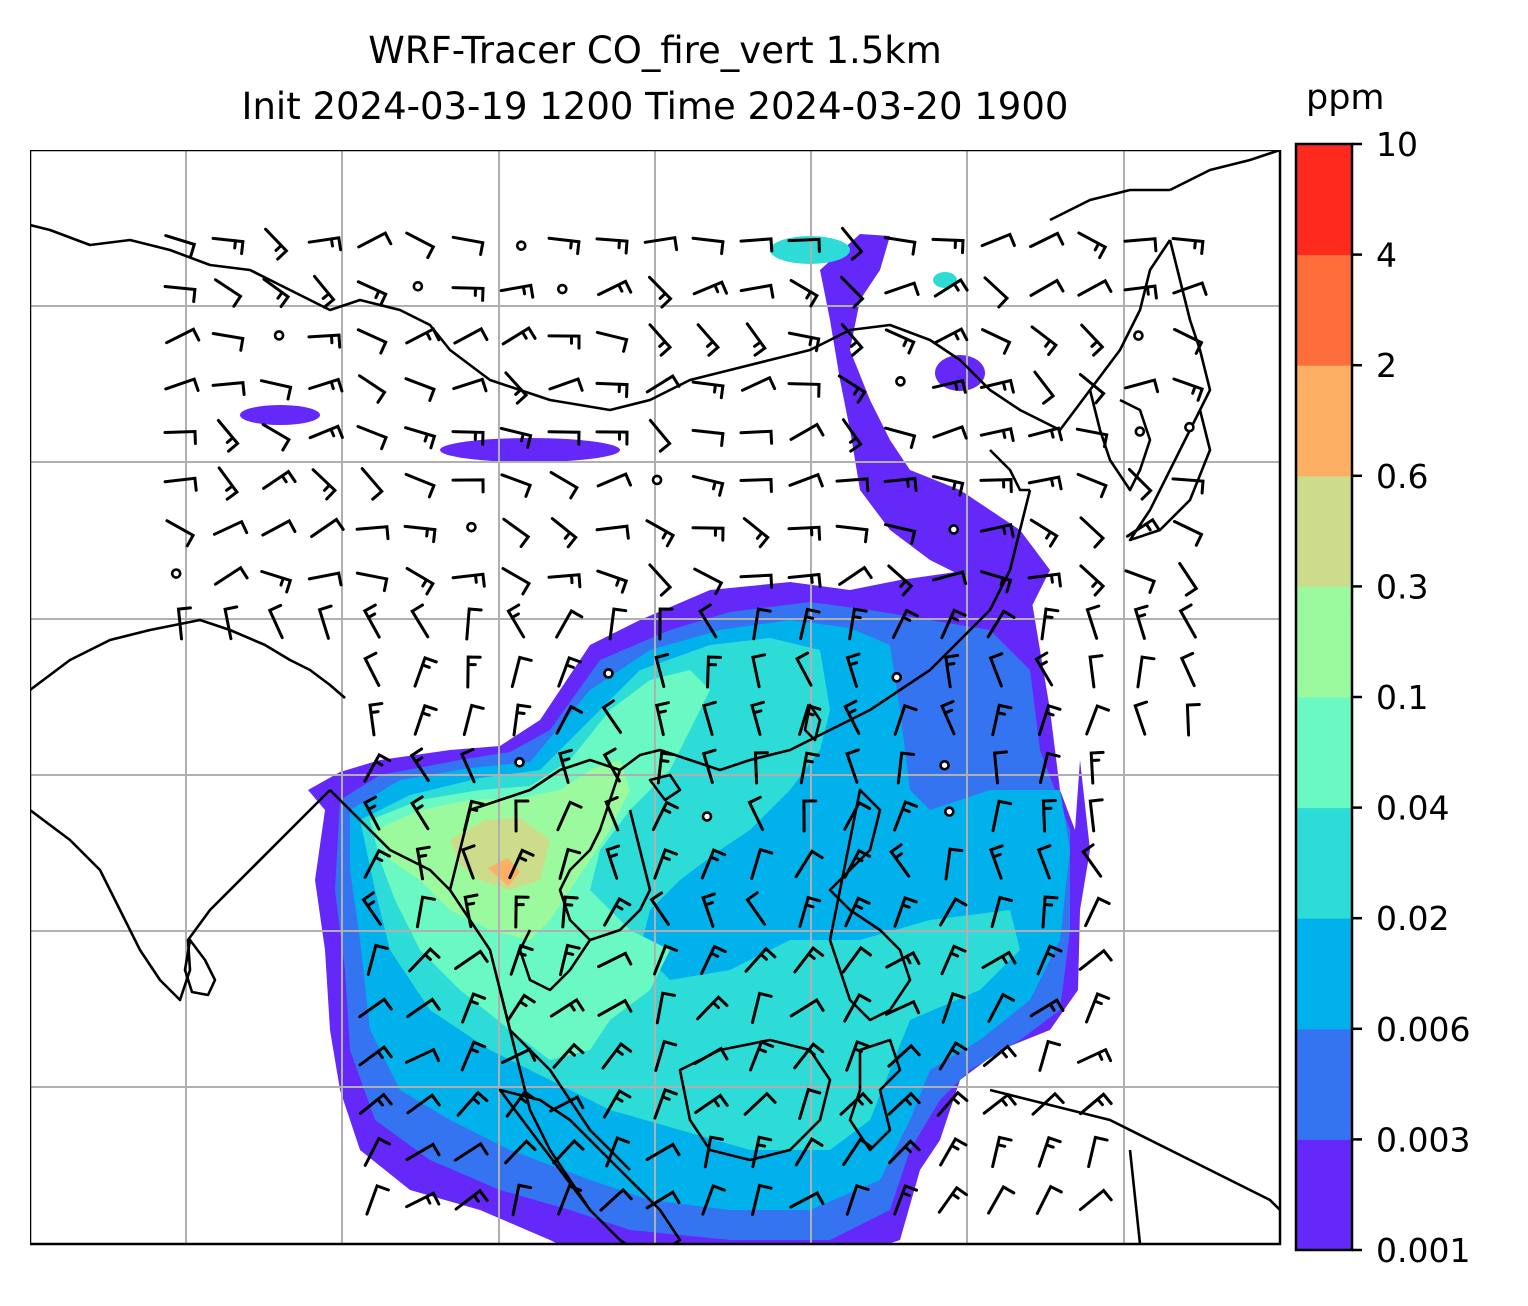 The image size is (1528, 1306). Describe the element at coordinates (1120, 440) in the screenshot. I see `korea-coast` at that location.